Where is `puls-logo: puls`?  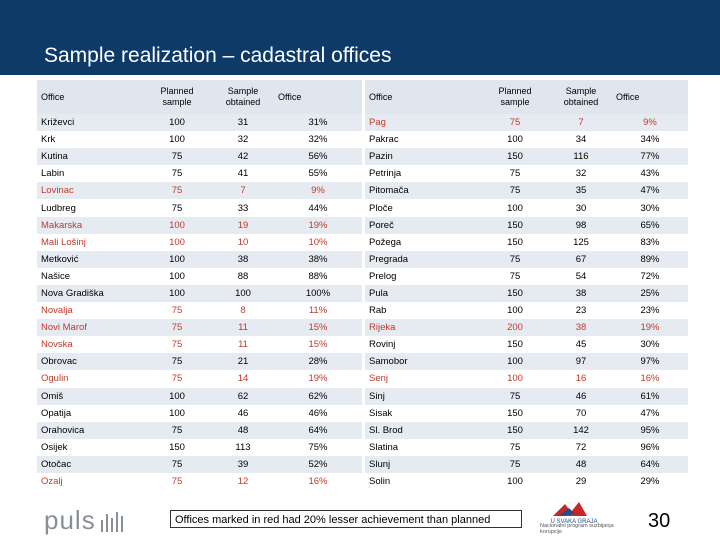
puls-logo: puls is located at coordinates (85, 520).